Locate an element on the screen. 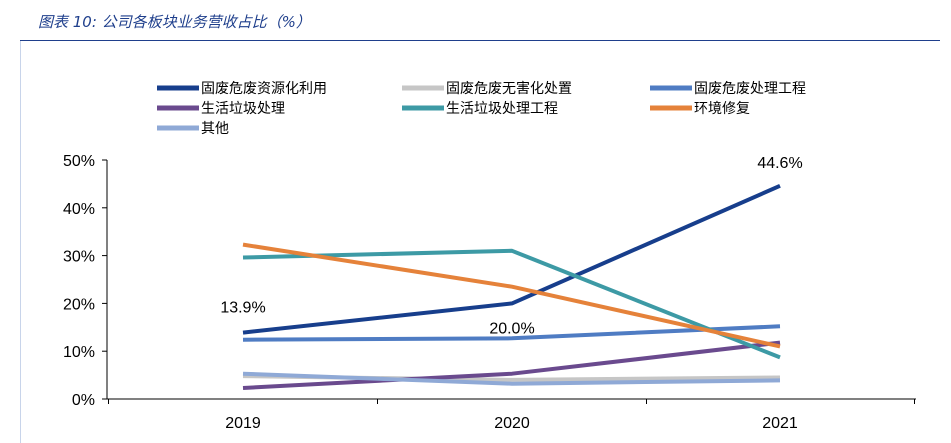 This screenshot has width=951, height=443. legend-item: 生活垃圾处理 is located at coordinates (221, 109).